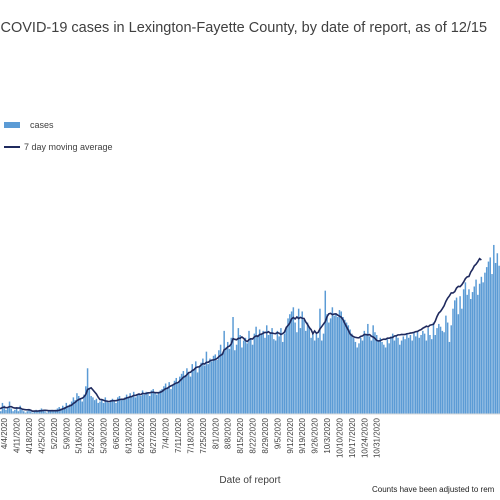  What do you see at coordinates (116, 433) in the screenshot?
I see `x-tick-label: 6/6/2020` at bounding box center [116, 433].